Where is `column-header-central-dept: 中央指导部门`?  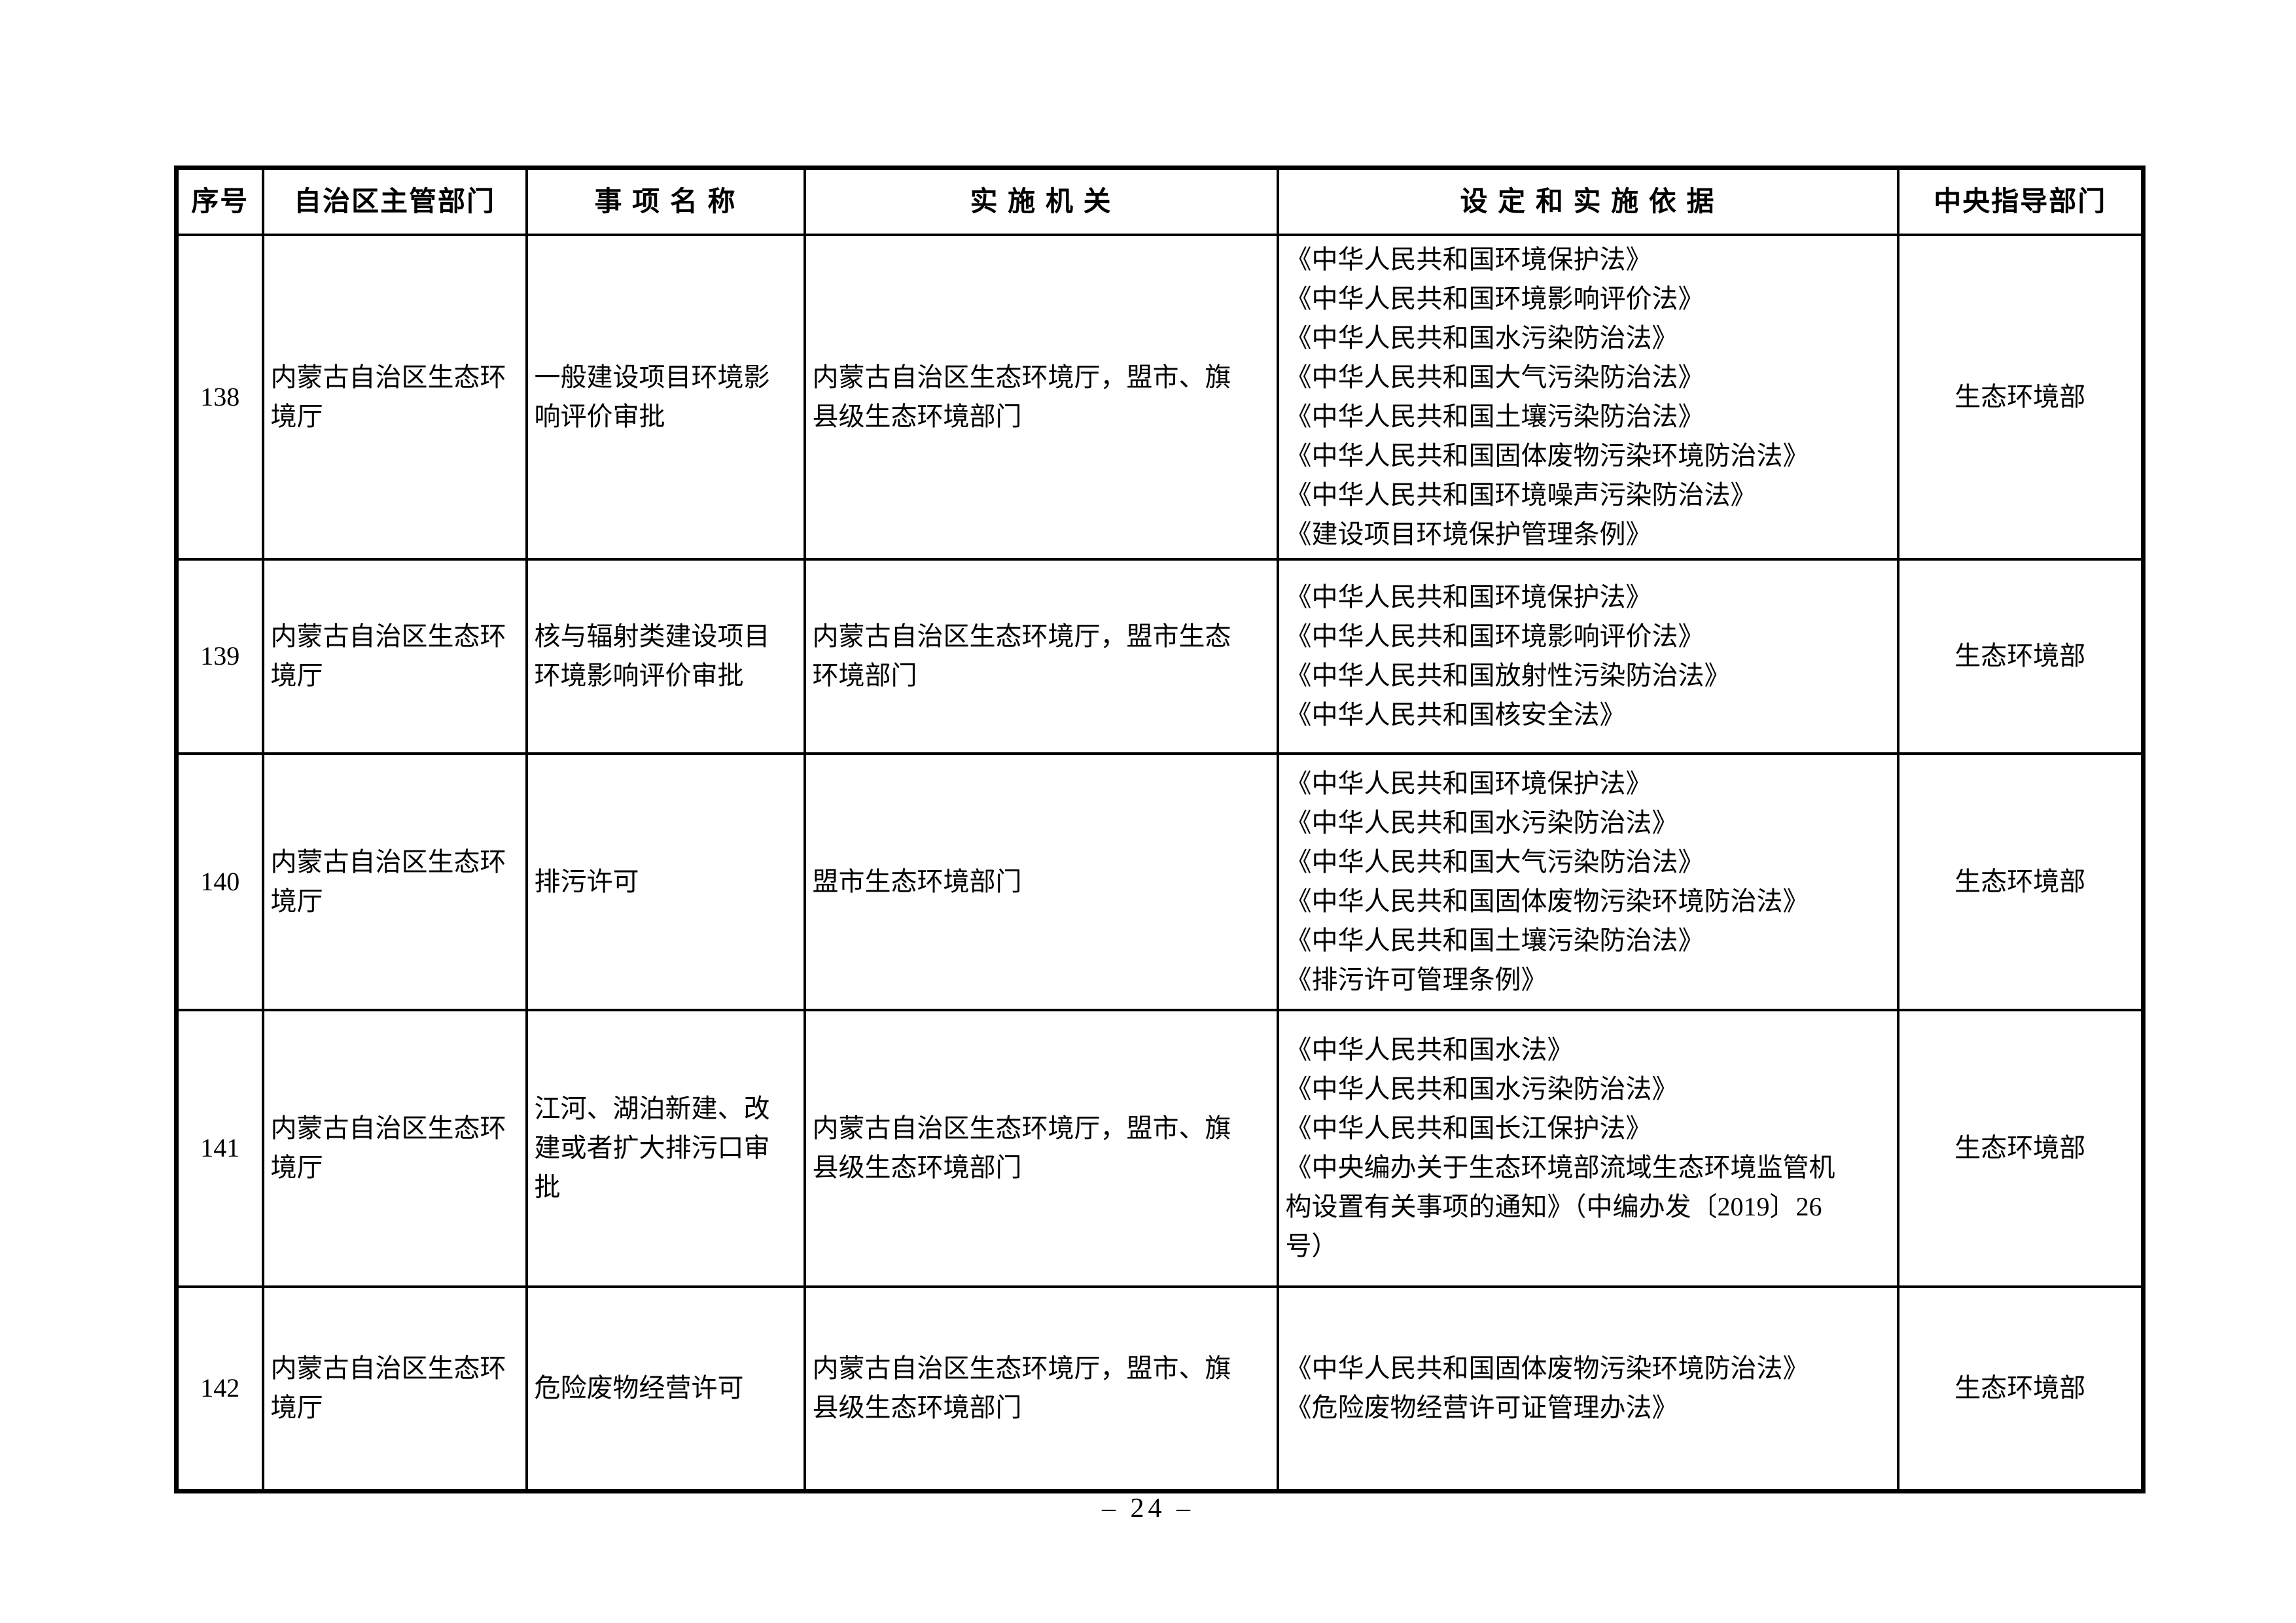 column-header-central-dept: 中央指导部门 is located at coordinates (2020, 201).